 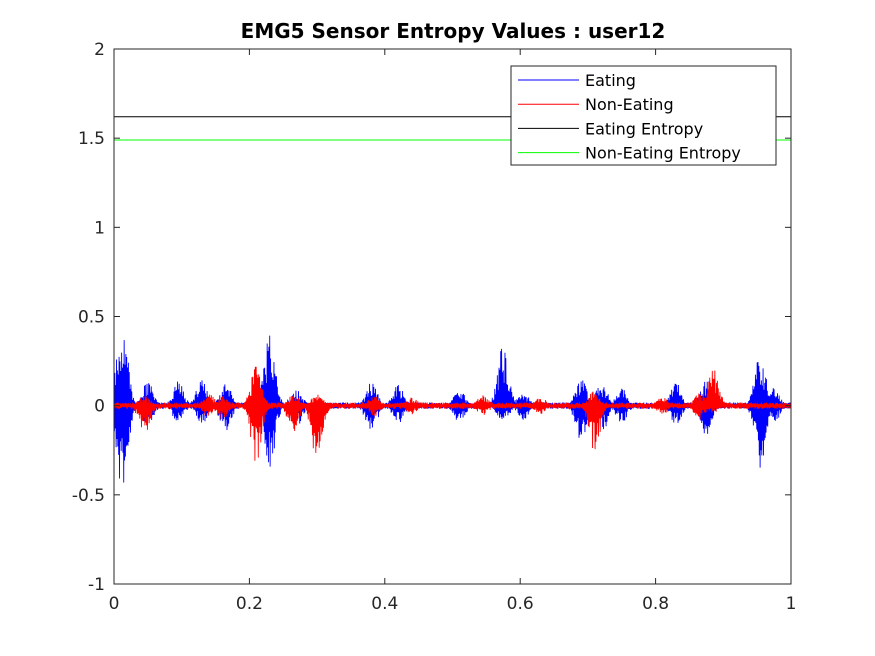 What do you see at coordinates (99, 228) in the screenshot?
I see `y-tick-label: 1` at bounding box center [99, 228].